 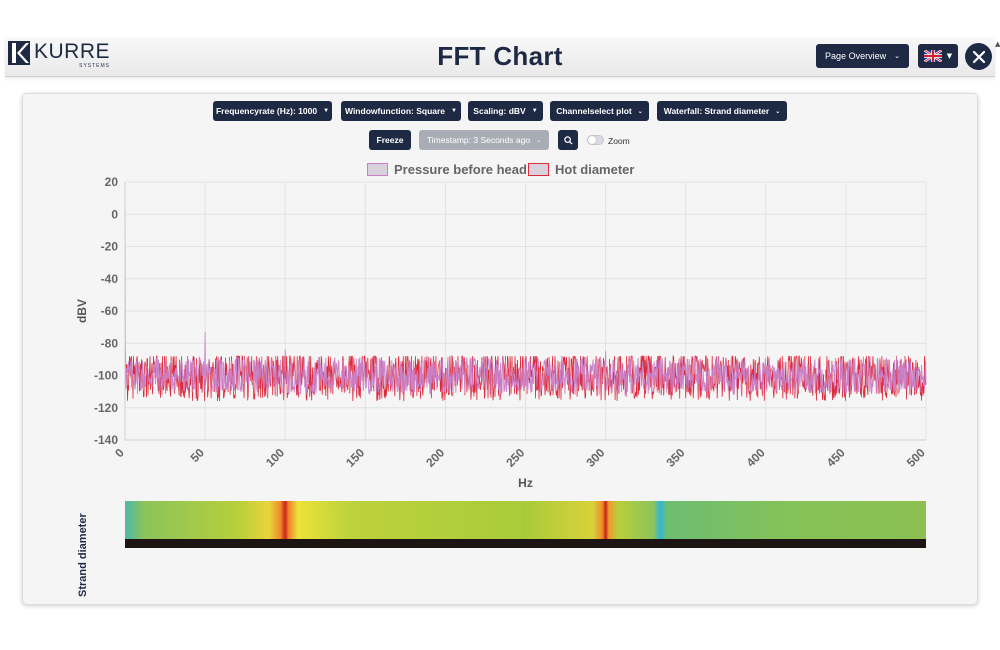 I want to click on legend-label-pressure: Pressure before head, so click(x=460, y=169).